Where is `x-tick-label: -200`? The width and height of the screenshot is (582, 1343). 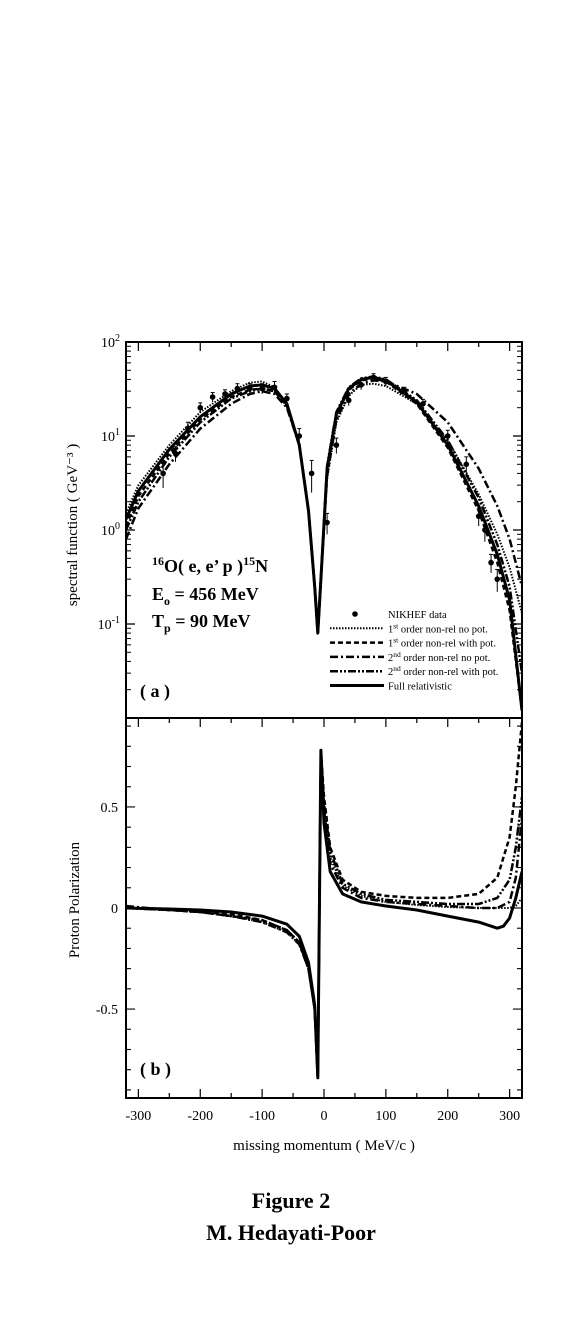
x-tick-label: -200 is located at coordinates (200, 1116).